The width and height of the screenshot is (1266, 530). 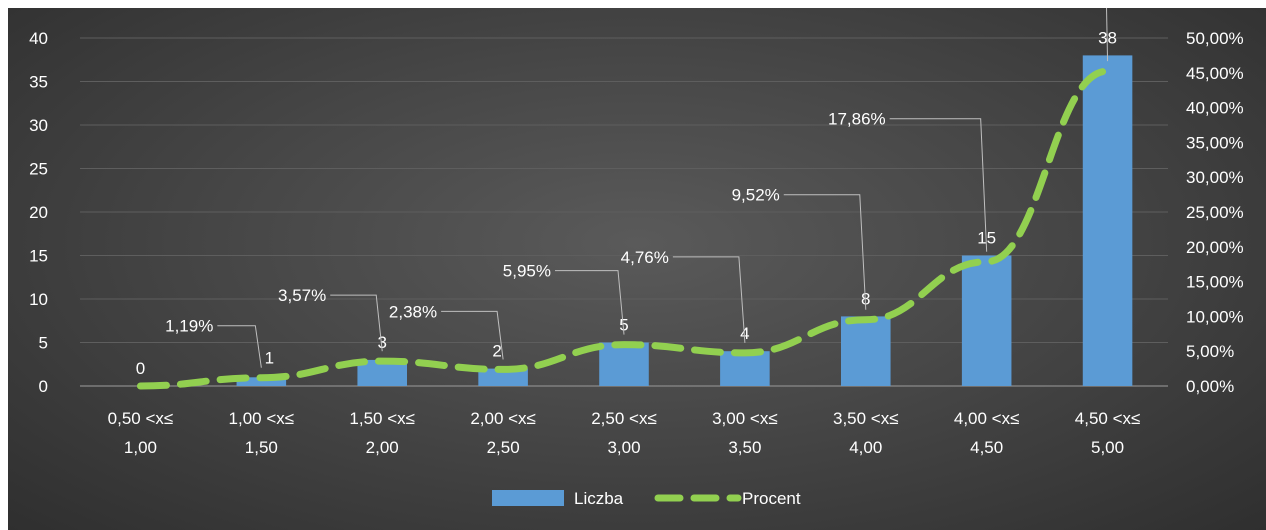 What do you see at coordinates (1215, 316) in the screenshot?
I see `y-right-tick-label: 10,00%` at bounding box center [1215, 316].